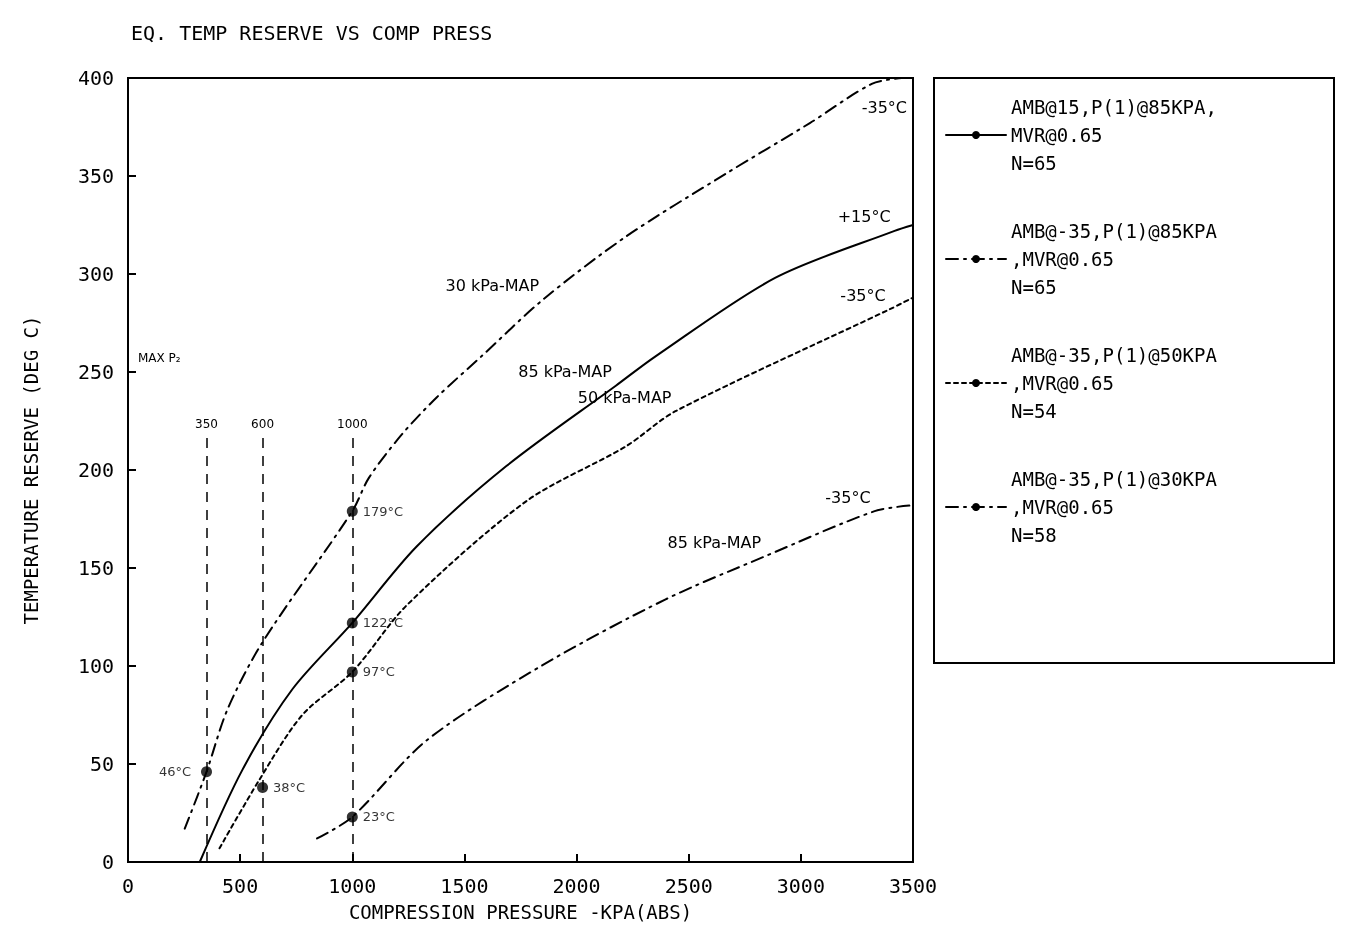 The width and height of the screenshot is (1354, 934). What do you see at coordinates (95, 666) in the screenshot?
I see `y-tick-label: 100` at bounding box center [95, 666].